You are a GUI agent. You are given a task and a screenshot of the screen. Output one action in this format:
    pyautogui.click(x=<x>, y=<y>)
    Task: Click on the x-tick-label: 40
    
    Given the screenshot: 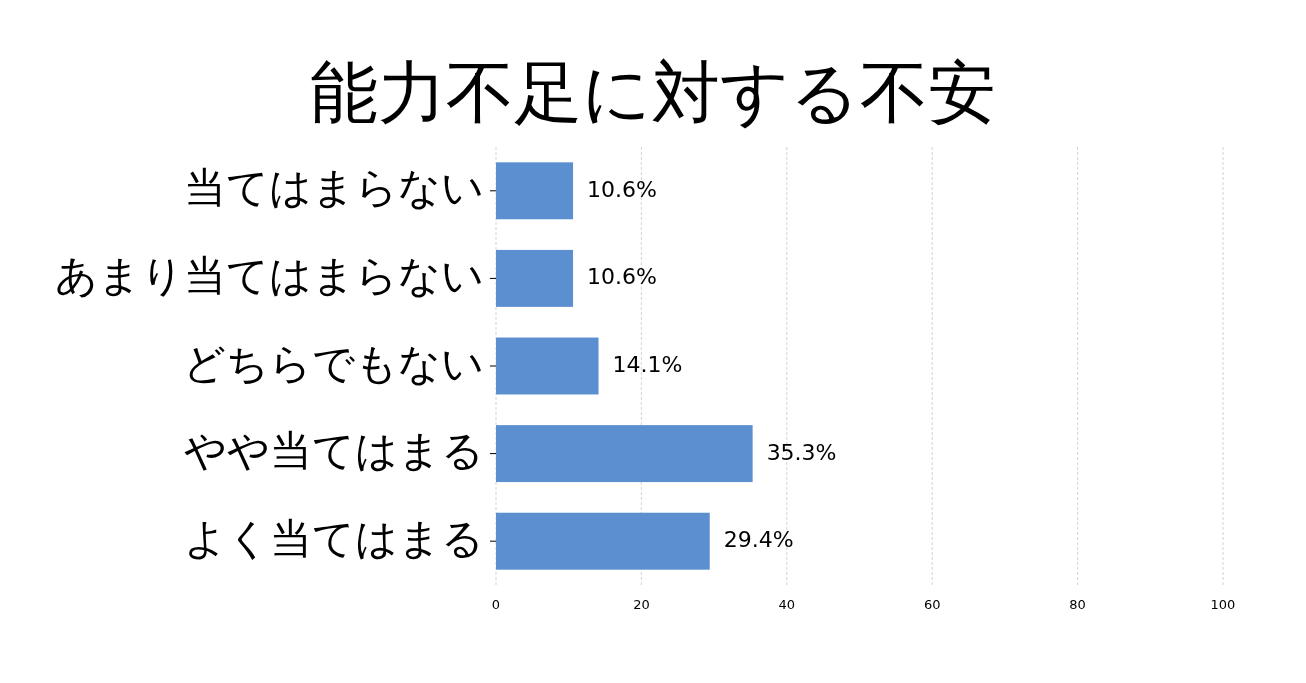 What is the action you would take?
    pyautogui.click(x=787, y=604)
    